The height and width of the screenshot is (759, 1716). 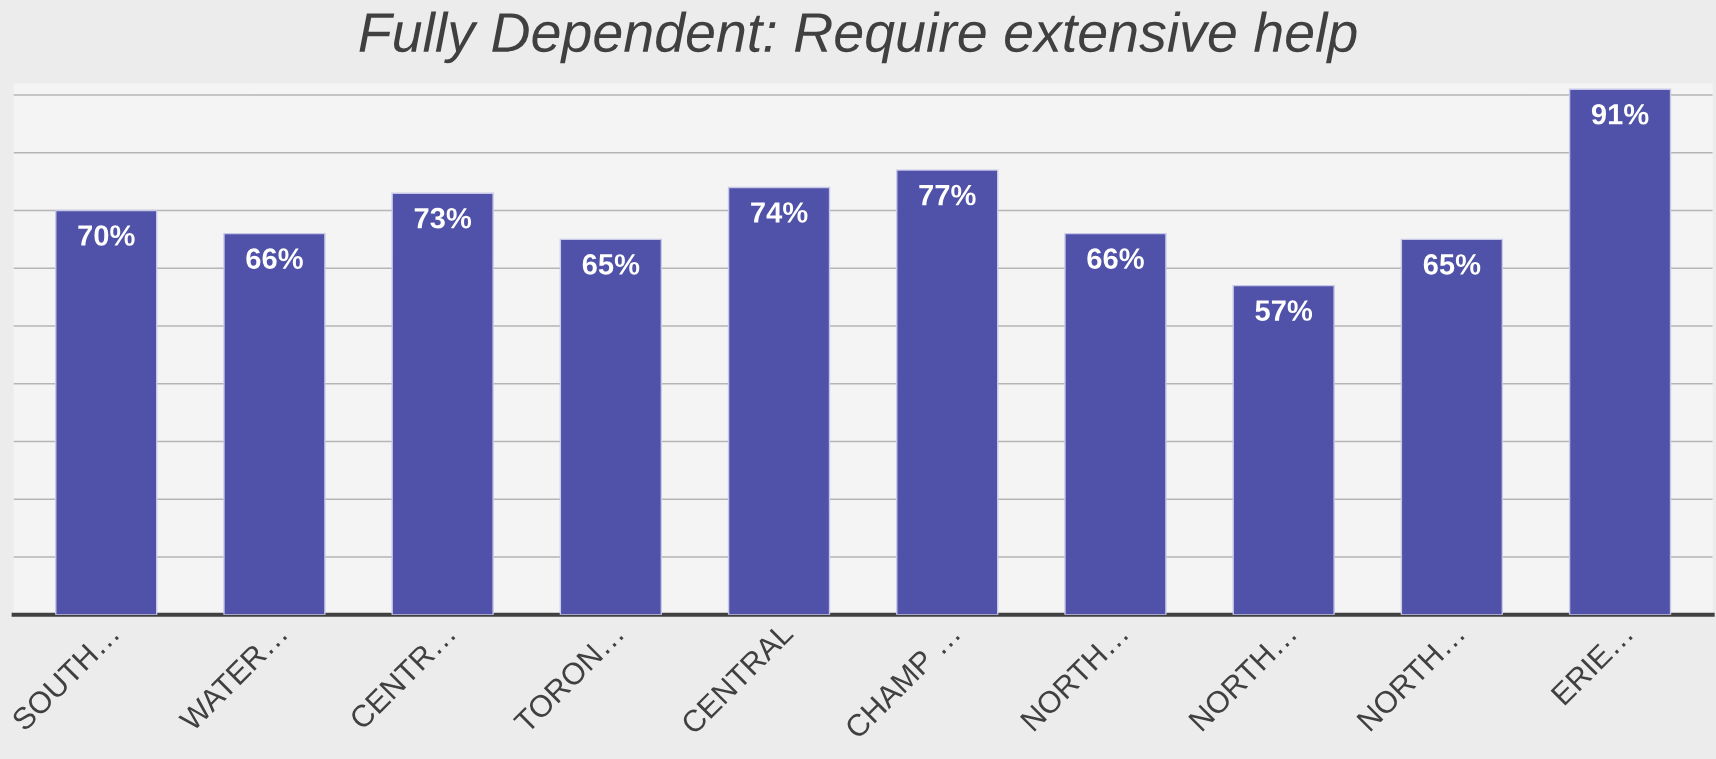 I want to click on data-label: 91%, so click(x=1620, y=114).